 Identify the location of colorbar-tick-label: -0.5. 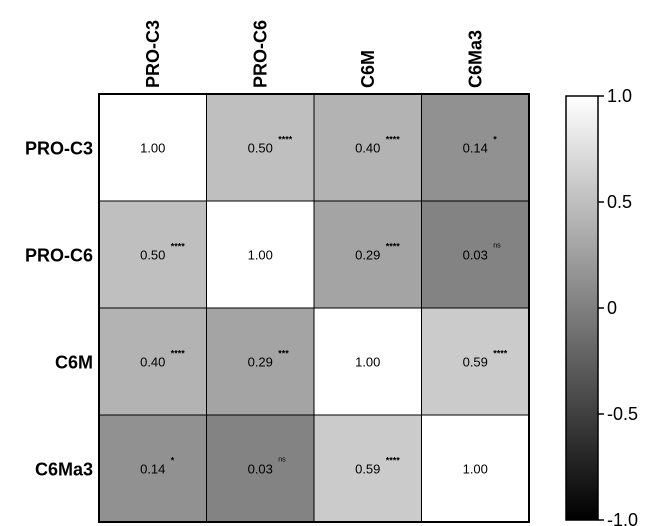
(622, 414).